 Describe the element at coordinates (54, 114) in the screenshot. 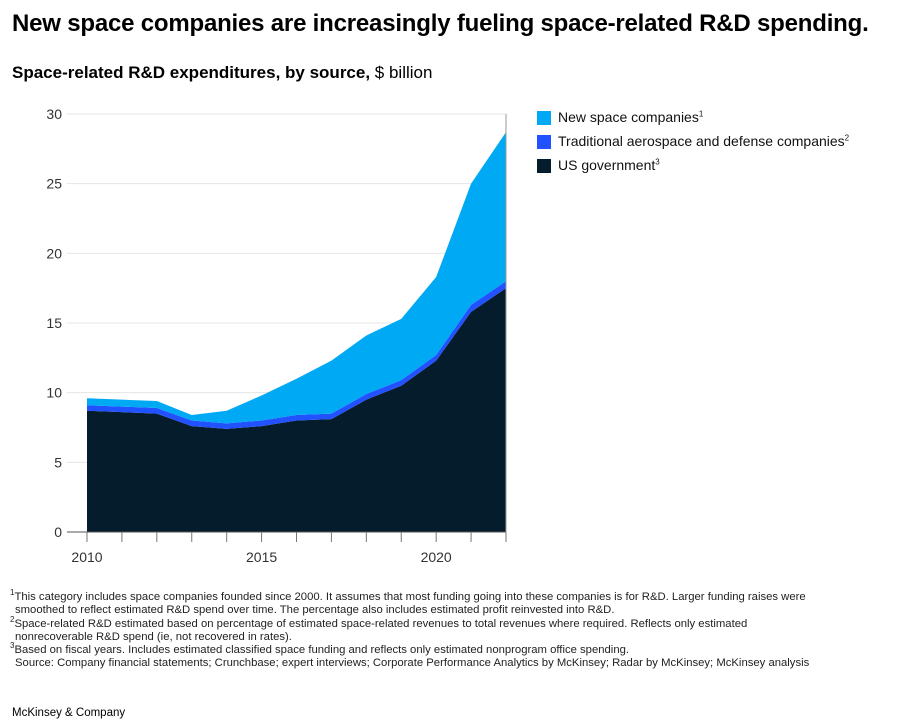

I see `y-tick-label: 30` at that location.